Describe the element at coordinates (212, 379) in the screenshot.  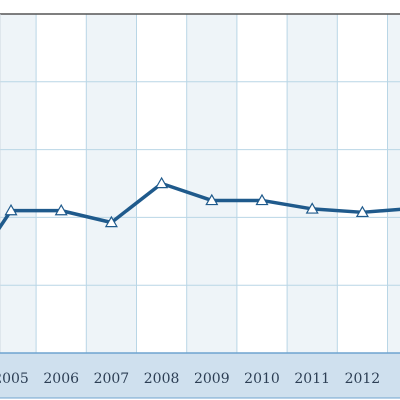
I see `x-tick-label: 2009` at that location.